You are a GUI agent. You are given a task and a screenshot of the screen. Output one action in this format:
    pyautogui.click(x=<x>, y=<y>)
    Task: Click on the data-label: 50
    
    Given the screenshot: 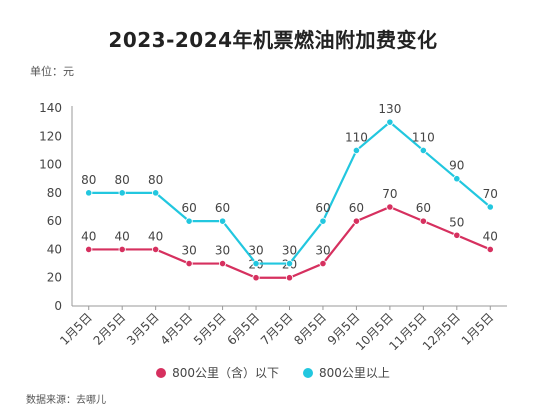 What is the action you would take?
    pyautogui.click(x=456, y=222)
    